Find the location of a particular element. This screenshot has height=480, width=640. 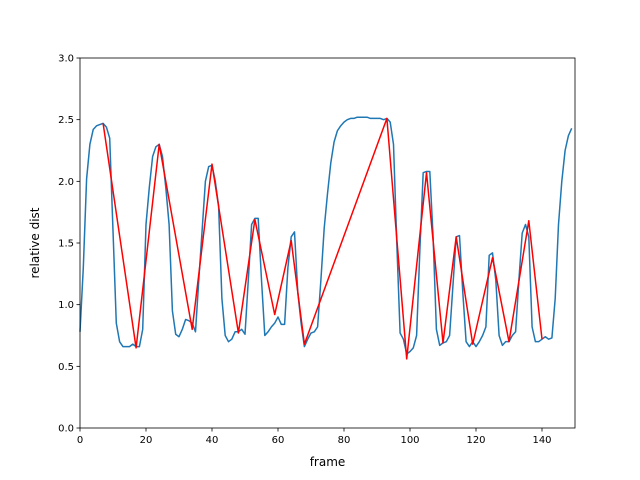

y-tick-label: 3.0 is located at coordinates (66, 59).